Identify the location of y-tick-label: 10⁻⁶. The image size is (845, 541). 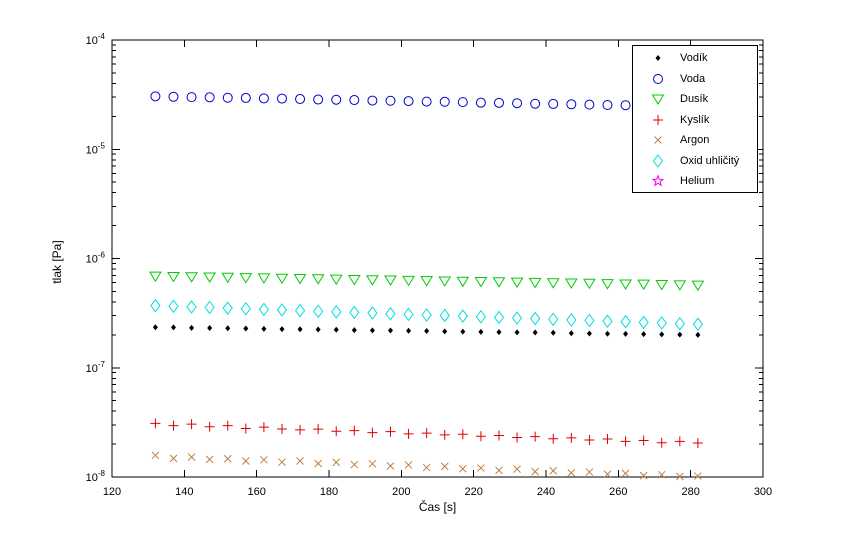
(96, 258).